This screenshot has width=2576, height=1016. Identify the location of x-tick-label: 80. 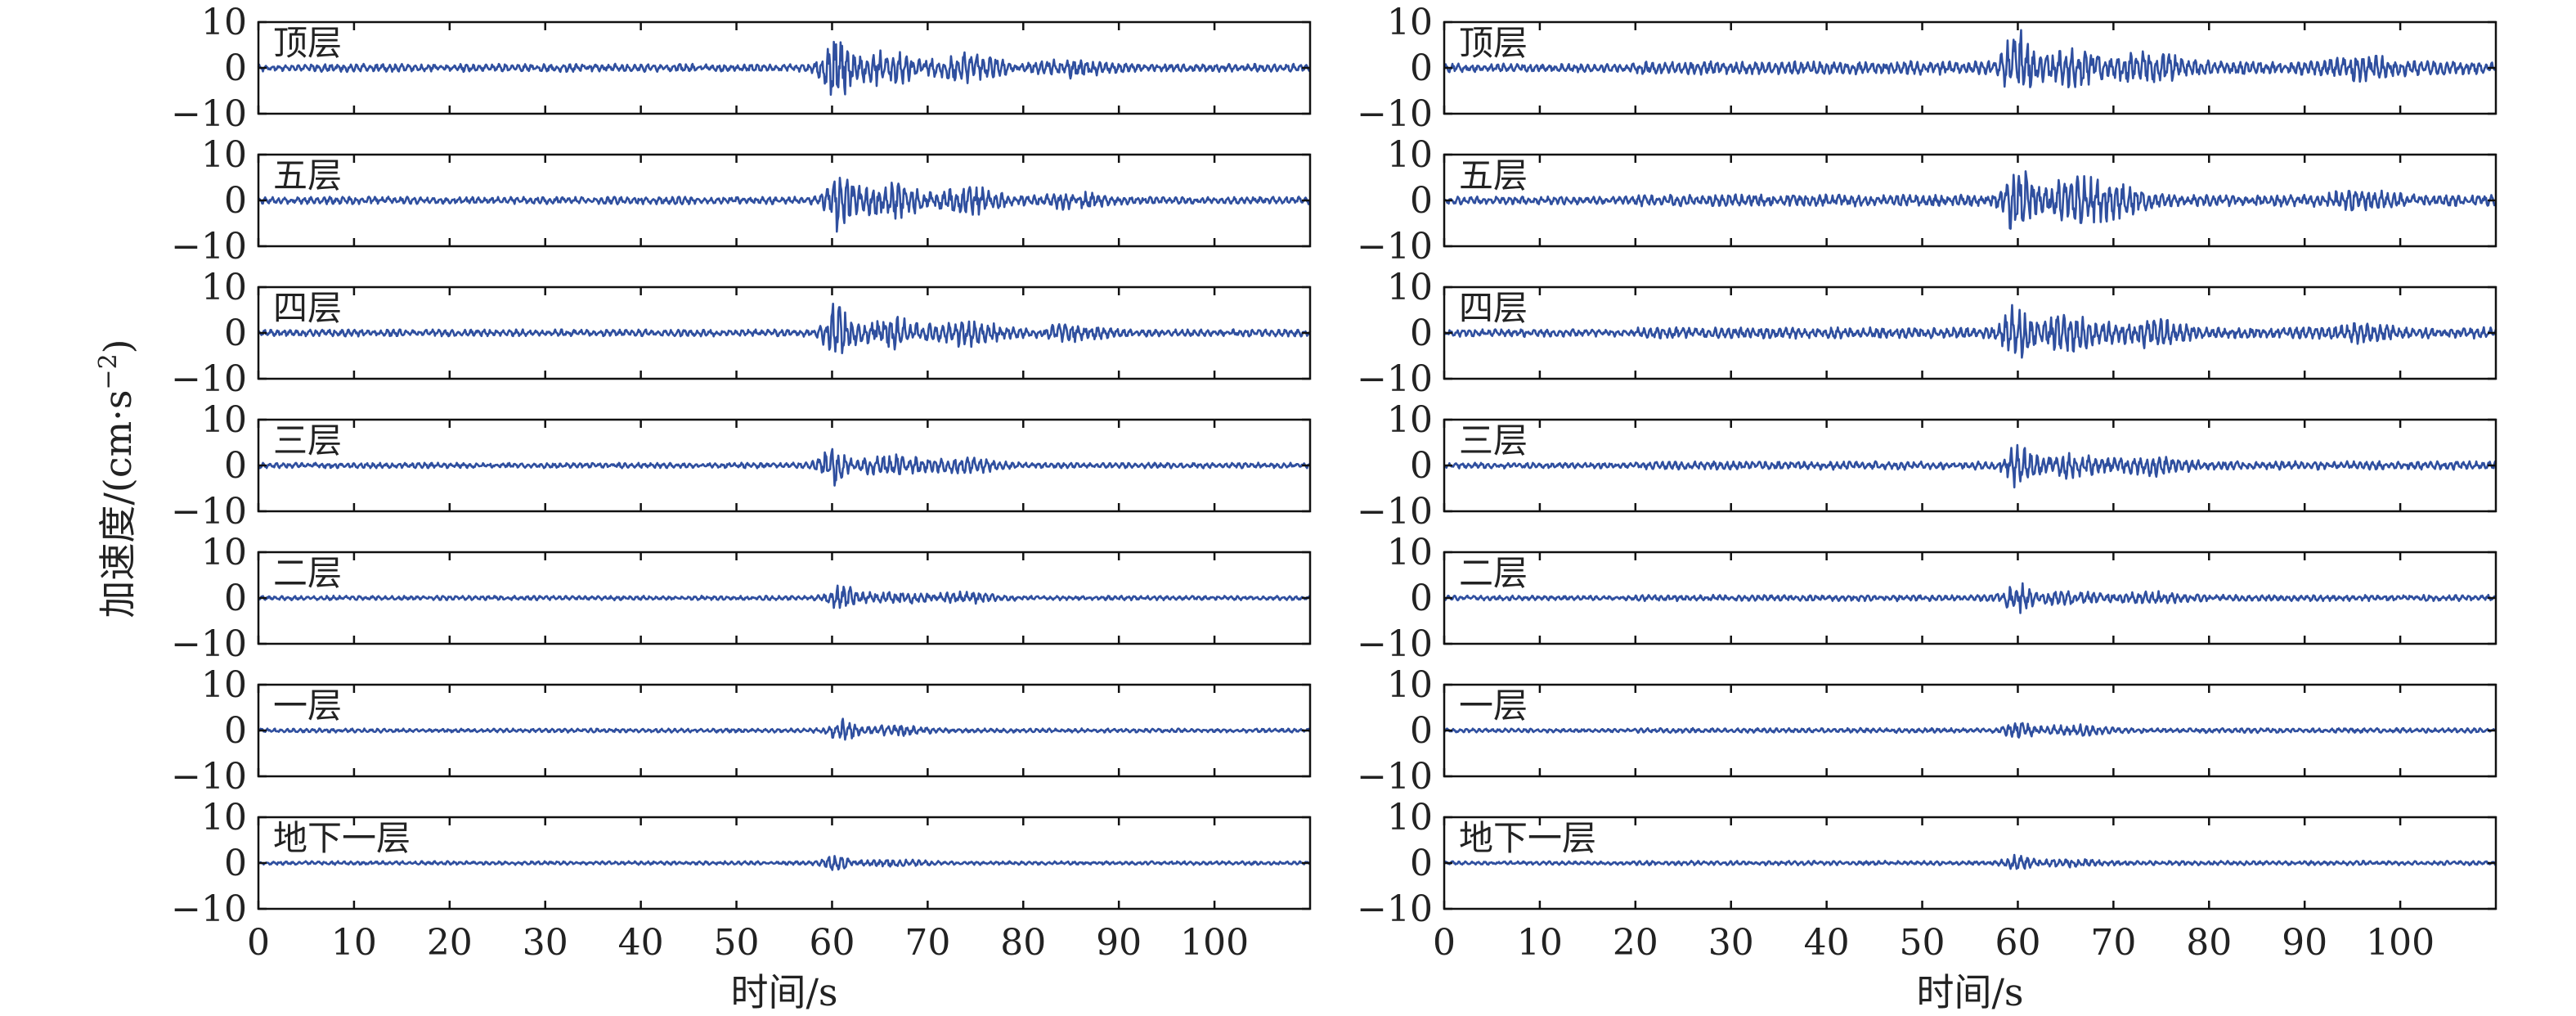
(1023, 943).